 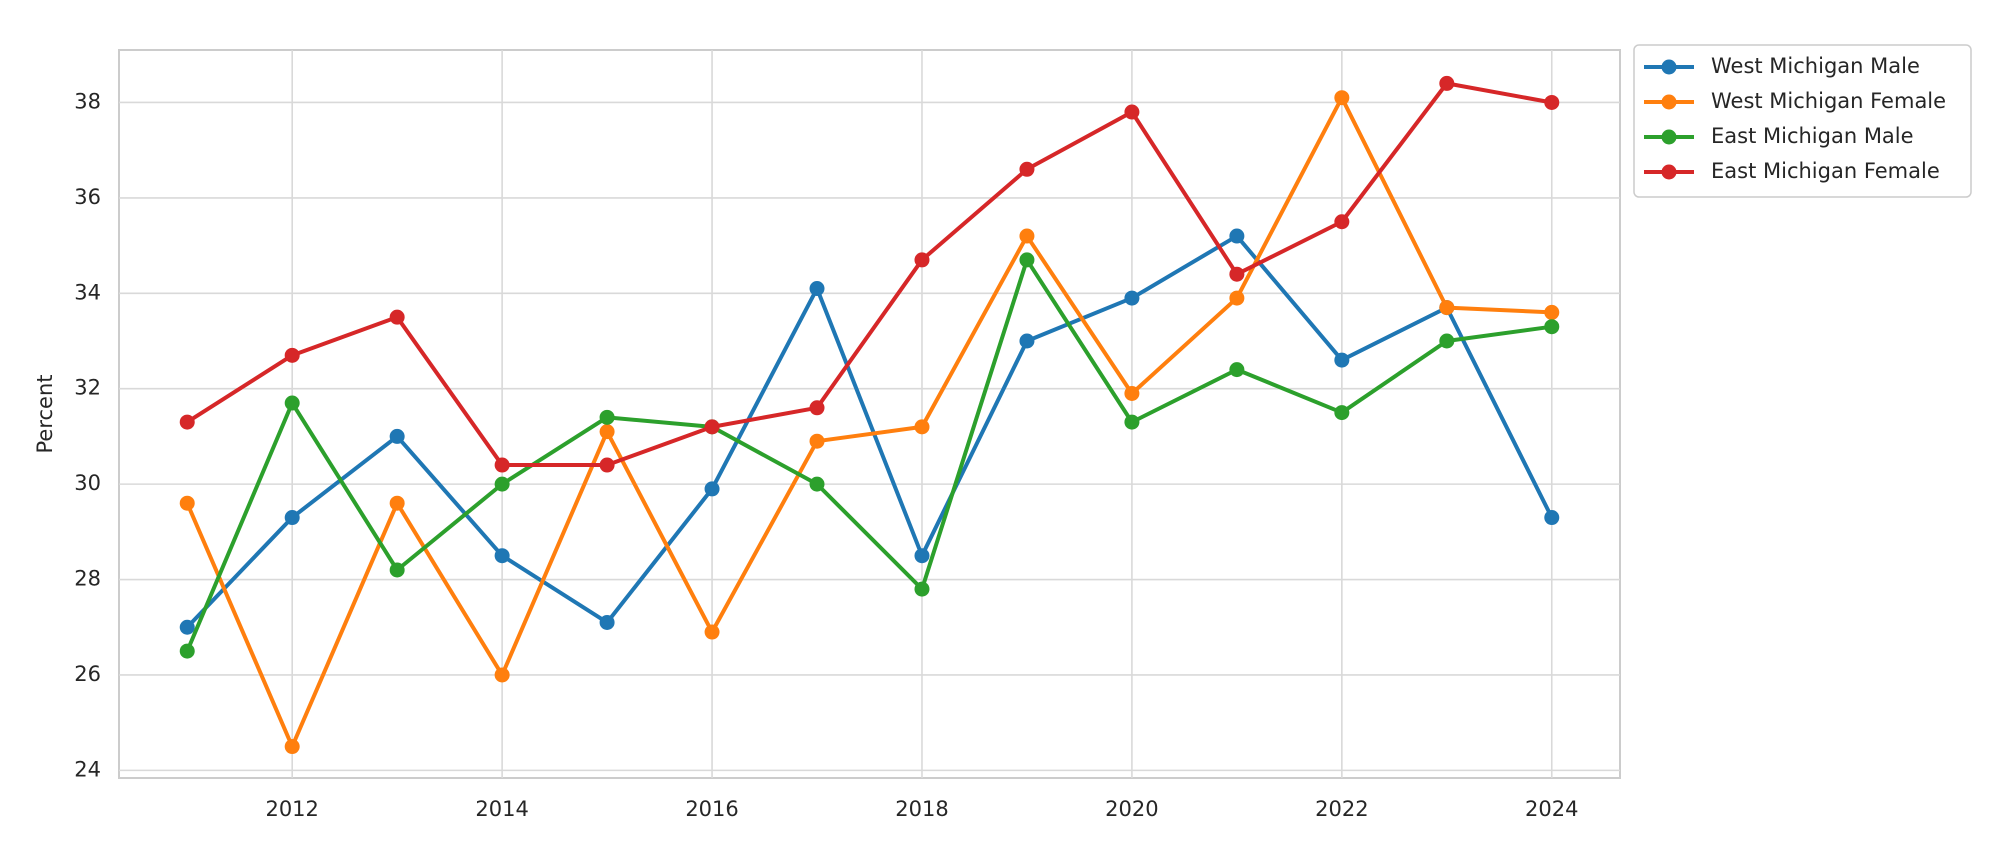 I want to click on y-tick-label: 26, so click(x=87, y=674).